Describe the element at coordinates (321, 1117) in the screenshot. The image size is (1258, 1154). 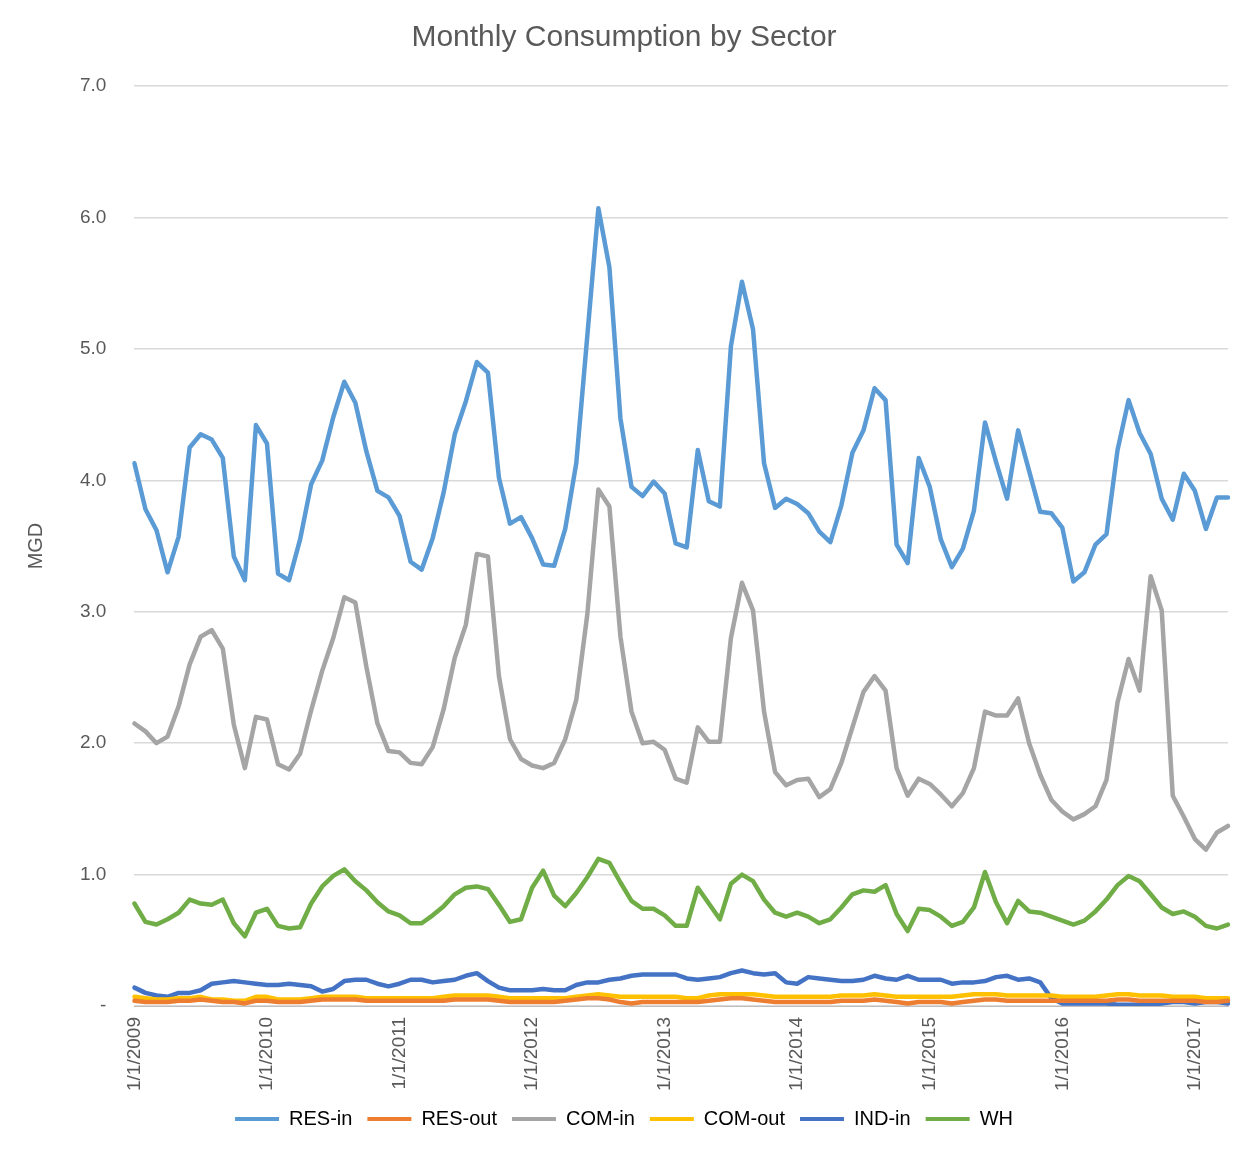
I see `legend-label: RES-in` at that location.